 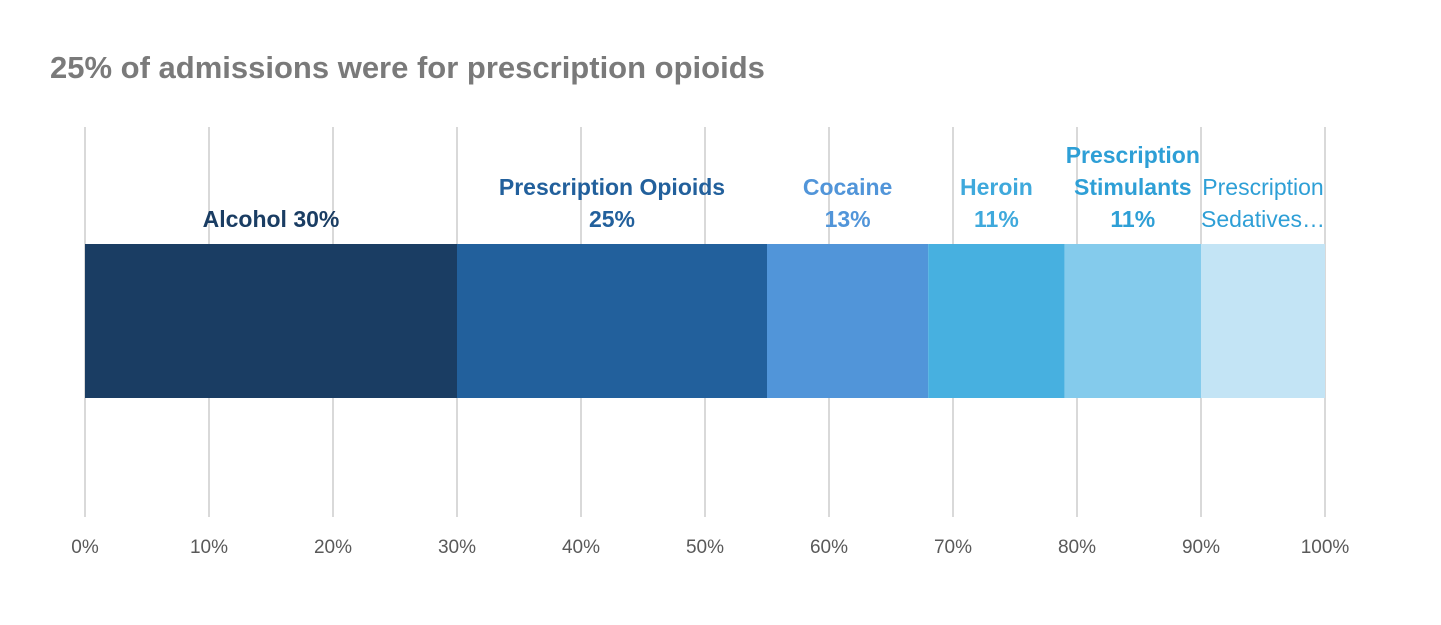 What do you see at coordinates (705, 547) in the screenshot?
I see `x-tick-label: 50%` at bounding box center [705, 547].